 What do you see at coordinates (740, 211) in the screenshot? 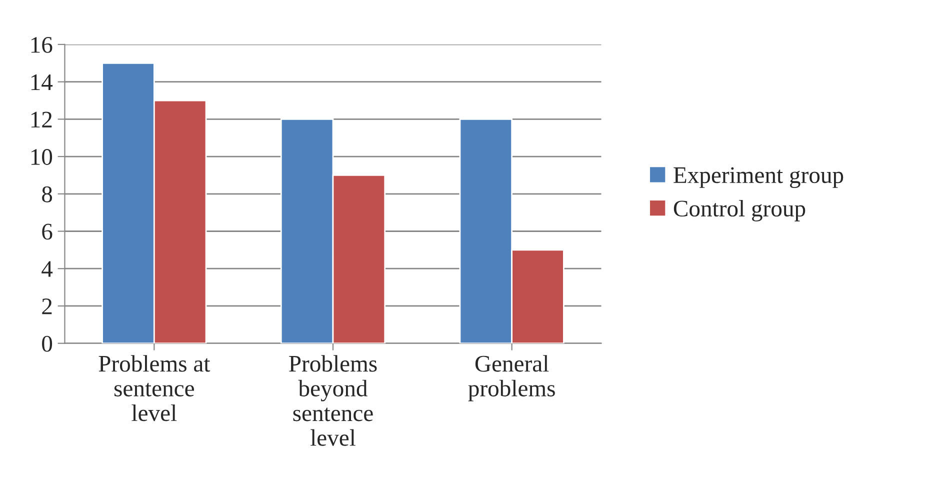
I see `legend-label: Control group` at bounding box center [740, 211].